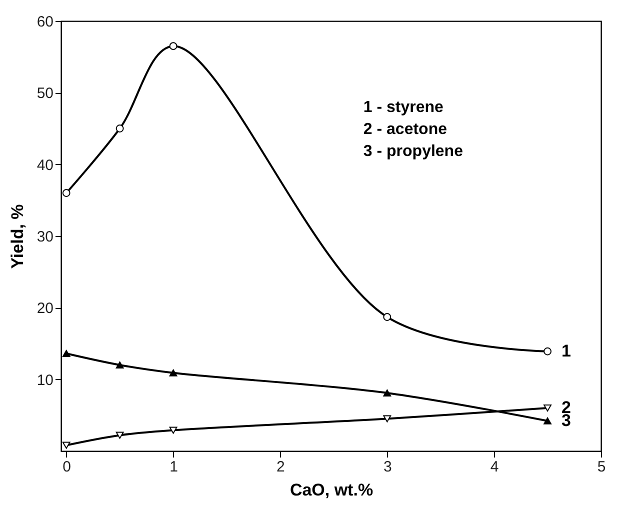  What do you see at coordinates (17, 236) in the screenshot?
I see `y-axis-title: Yield, %` at bounding box center [17, 236].